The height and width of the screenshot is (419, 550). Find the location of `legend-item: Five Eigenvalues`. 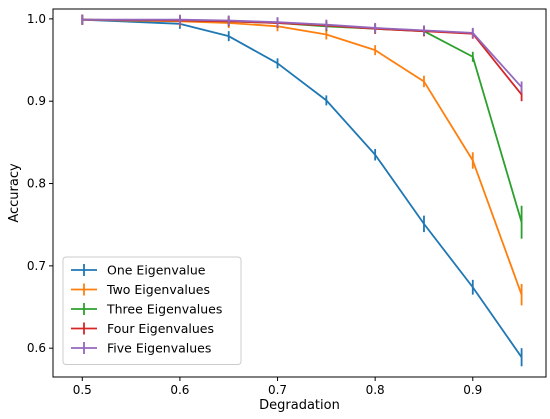

legend-item: Five Eigenvalues is located at coordinates (141, 348).